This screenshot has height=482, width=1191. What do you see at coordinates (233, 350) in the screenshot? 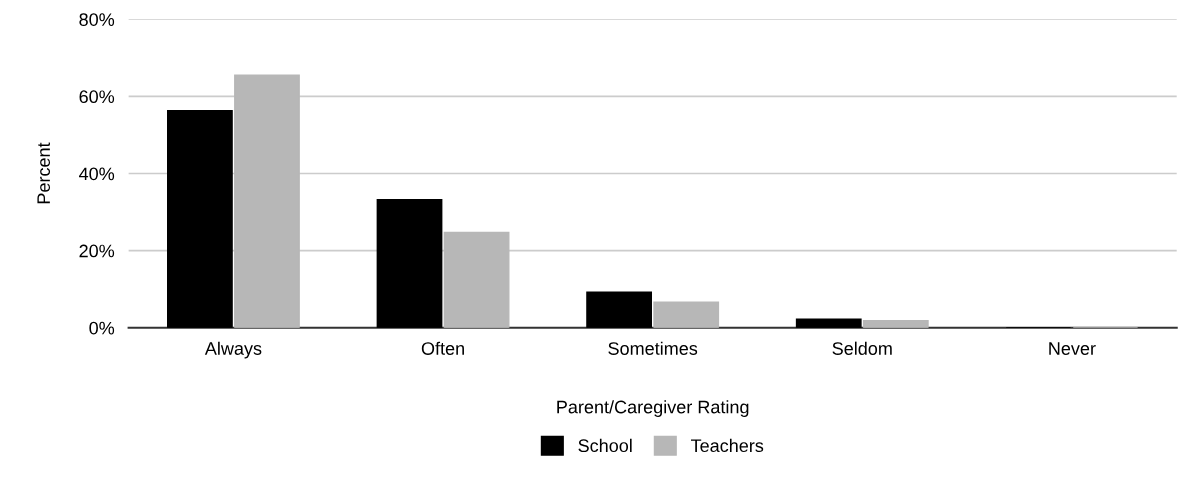
I see `x-tick-label: Always` at bounding box center [233, 350].